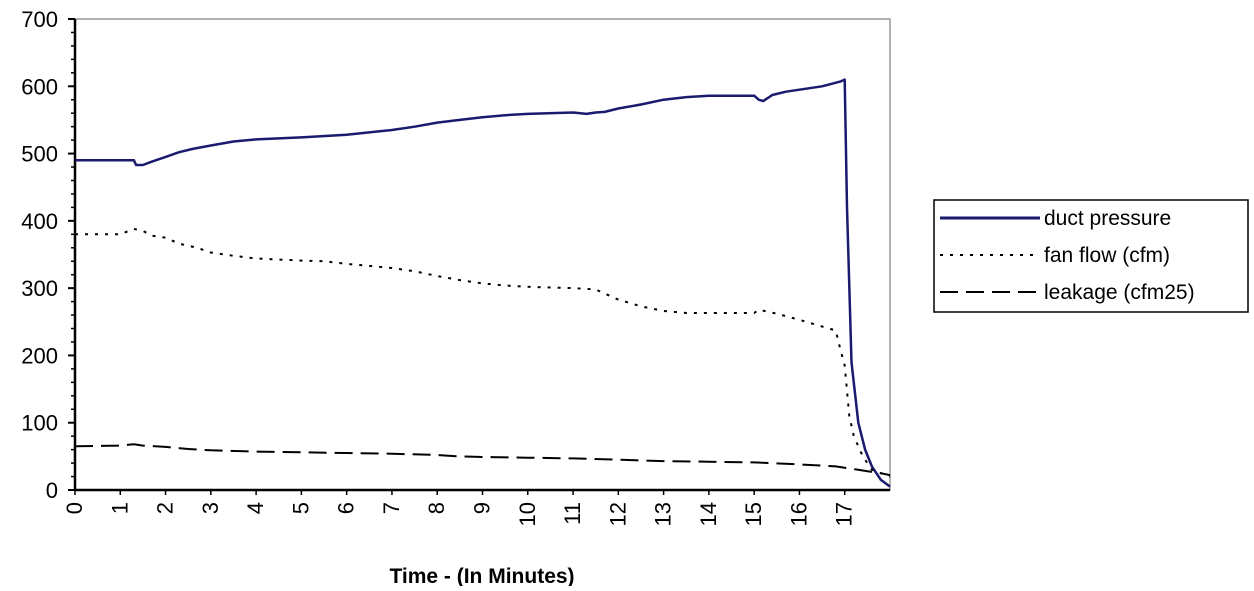 This screenshot has height=591, width=1254. What do you see at coordinates (39, 355) in the screenshot?
I see `y-tick-label: 200` at bounding box center [39, 355].